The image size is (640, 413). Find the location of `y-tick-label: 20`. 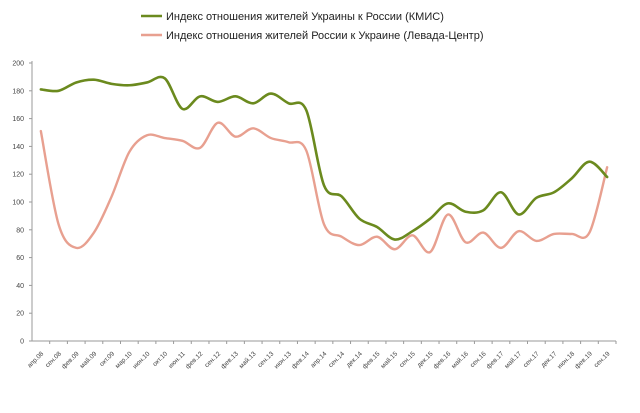

y-tick-label: 20 is located at coordinates (20, 314).